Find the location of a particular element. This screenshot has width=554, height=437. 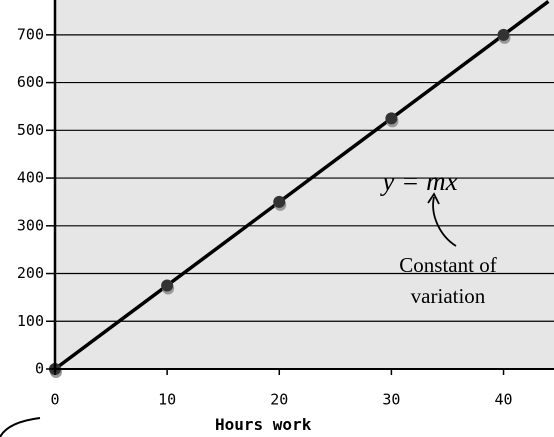

decoration is located at coordinates (20, 427).